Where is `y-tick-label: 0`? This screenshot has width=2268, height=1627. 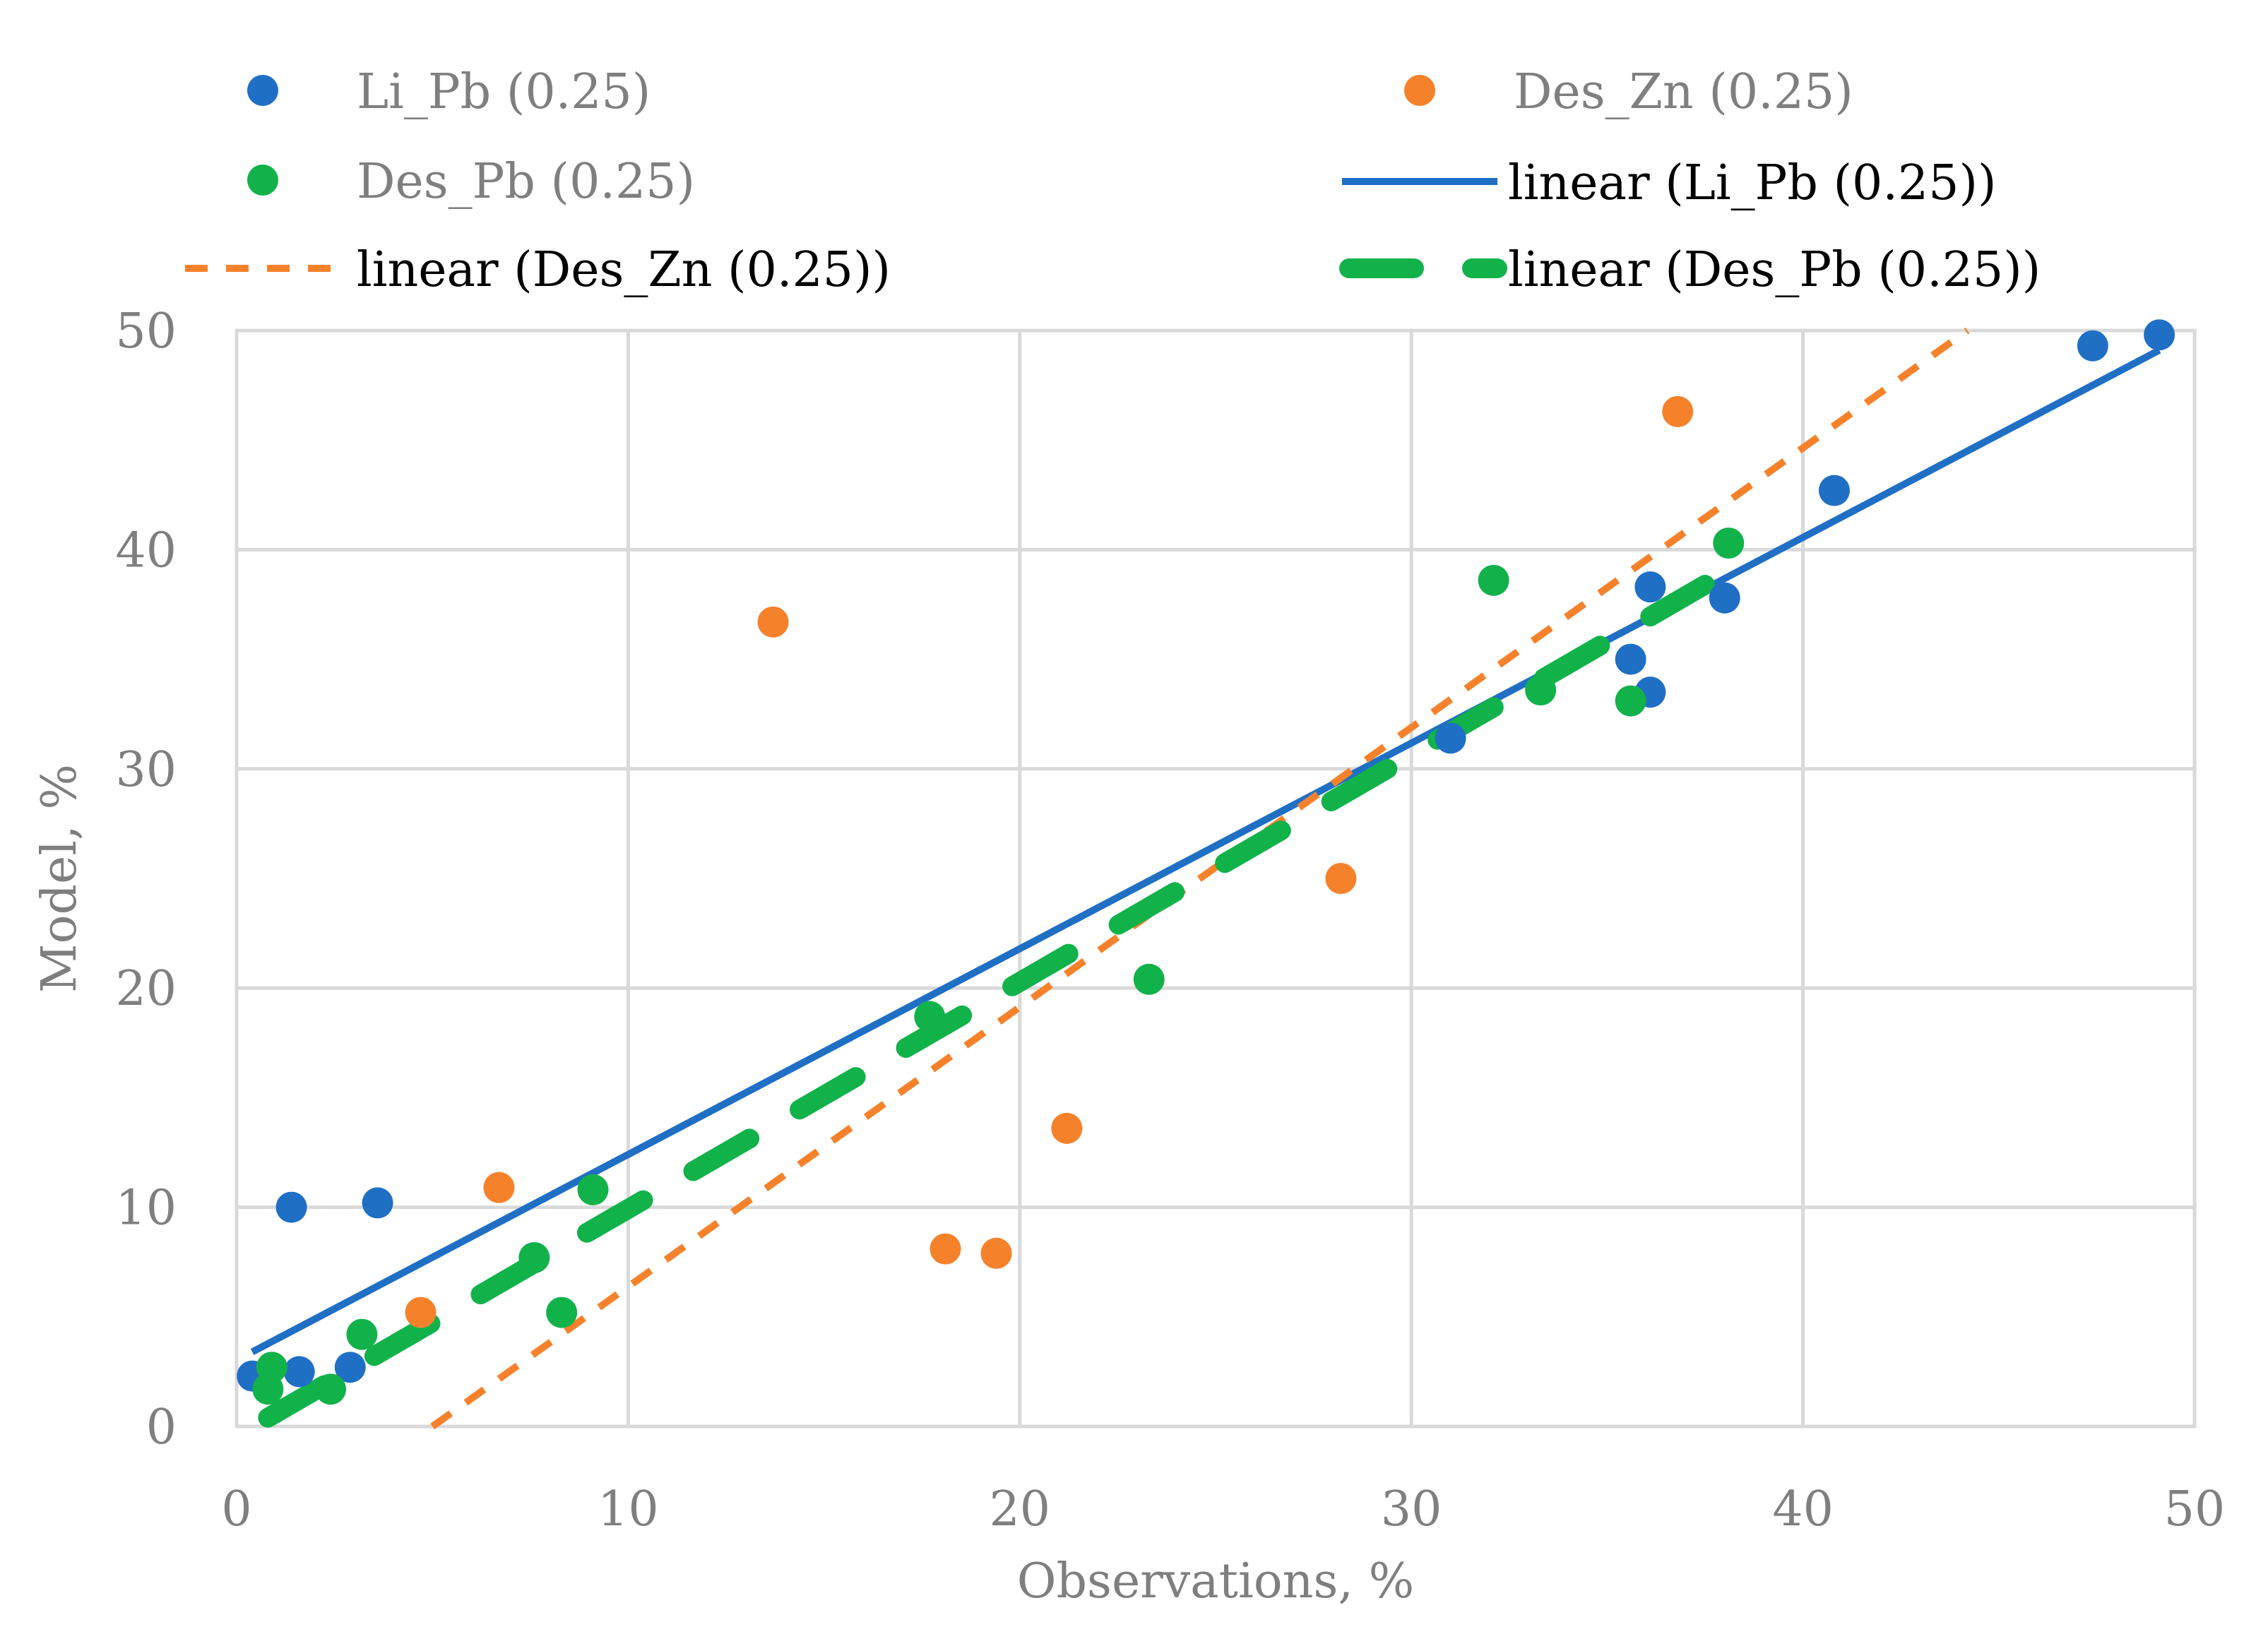 y-tick-label: 0 is located at coordinates (161, 1427).